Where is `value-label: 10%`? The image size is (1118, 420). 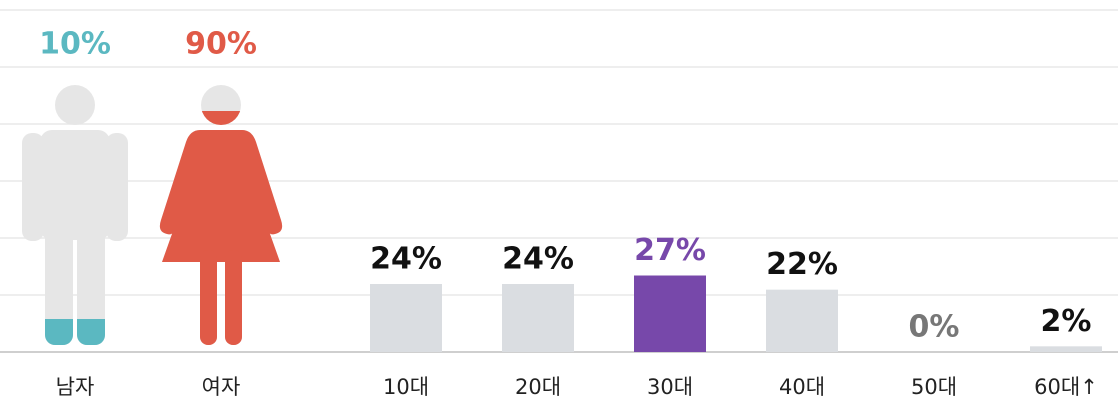 value-label: 10% is located at coordinates (75, 44).